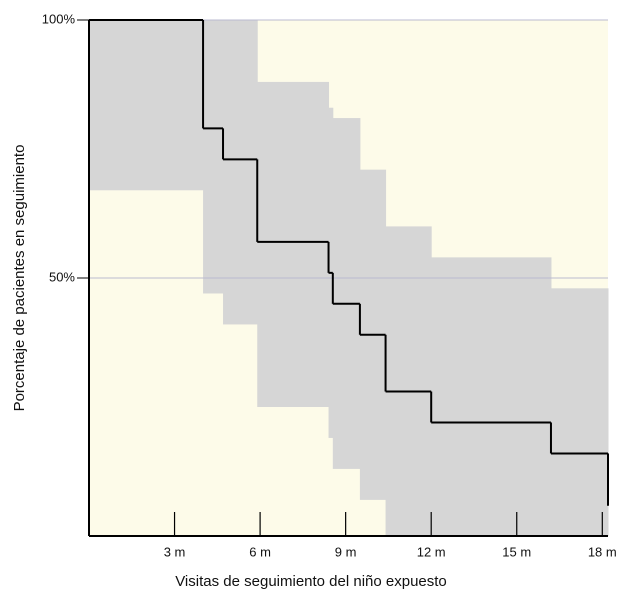 This screenshot has height=596, width=622. I want to click on x-tick-label: 12 m, so click(431, 551).